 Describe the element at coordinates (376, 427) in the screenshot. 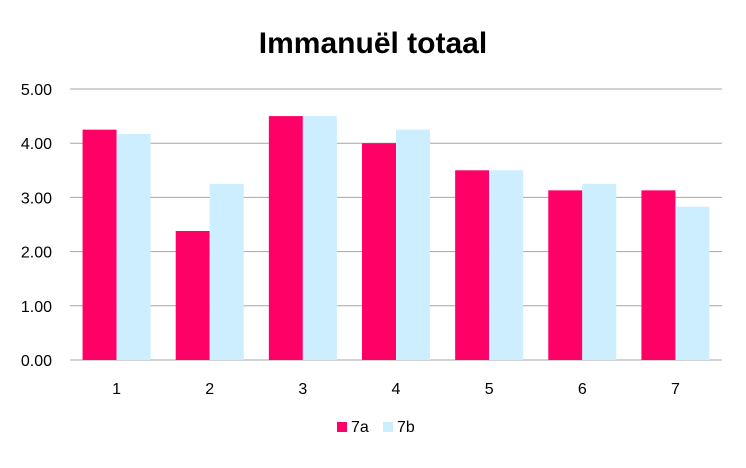

I see `legend: 7a 7b` at that location.